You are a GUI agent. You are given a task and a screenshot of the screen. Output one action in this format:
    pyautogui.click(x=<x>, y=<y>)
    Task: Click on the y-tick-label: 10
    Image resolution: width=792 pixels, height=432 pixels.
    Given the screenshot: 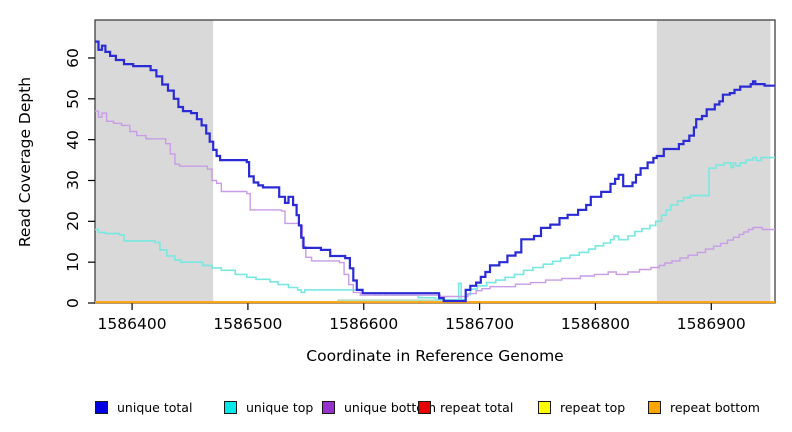 What is the action you would take?
    pyautogui.click(x=73, y=262)
    